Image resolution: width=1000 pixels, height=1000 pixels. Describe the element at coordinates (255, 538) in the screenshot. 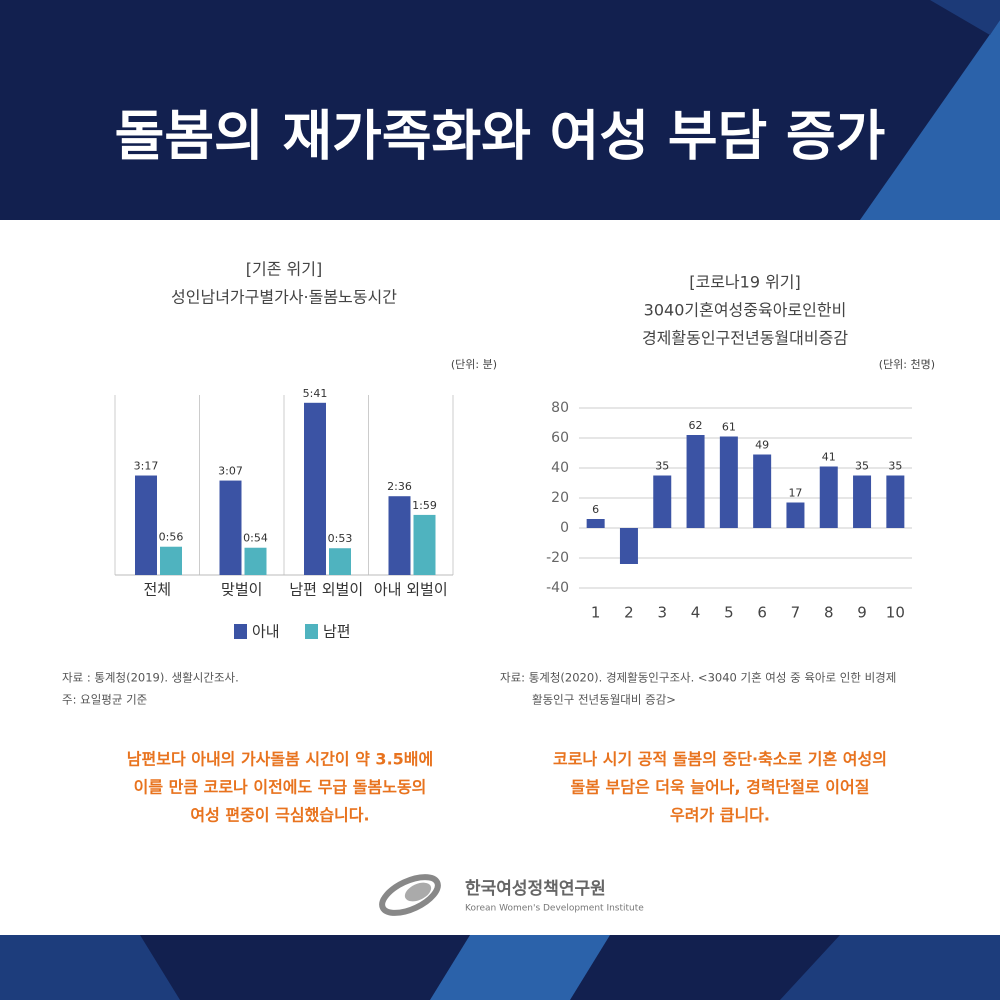

I see `value-label: 0:54` at that location.